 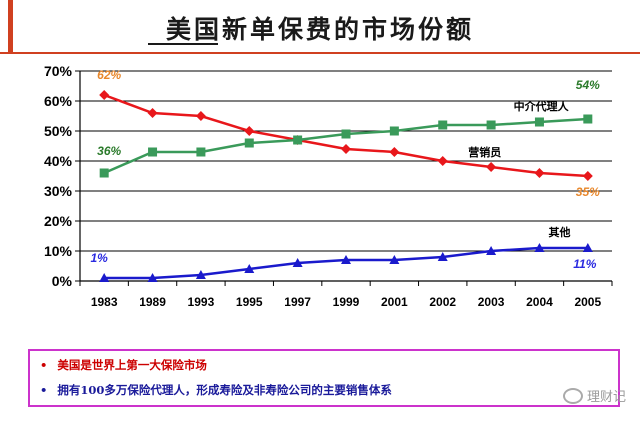 What do you see at coordinates (183, 44) in the screenshot?
I see `title-underline` at bounding box center [183, 44].